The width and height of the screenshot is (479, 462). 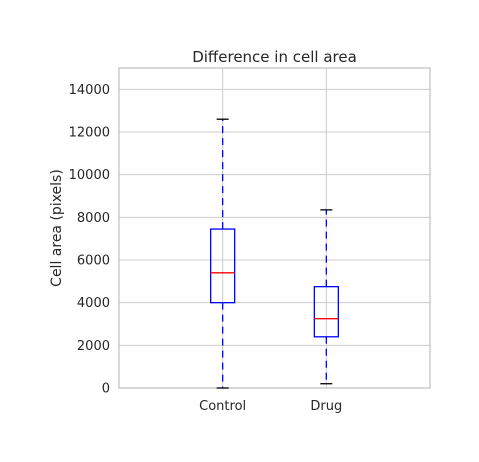 I want to click on y-tick-label: 2000, so click(x=93, y=346).